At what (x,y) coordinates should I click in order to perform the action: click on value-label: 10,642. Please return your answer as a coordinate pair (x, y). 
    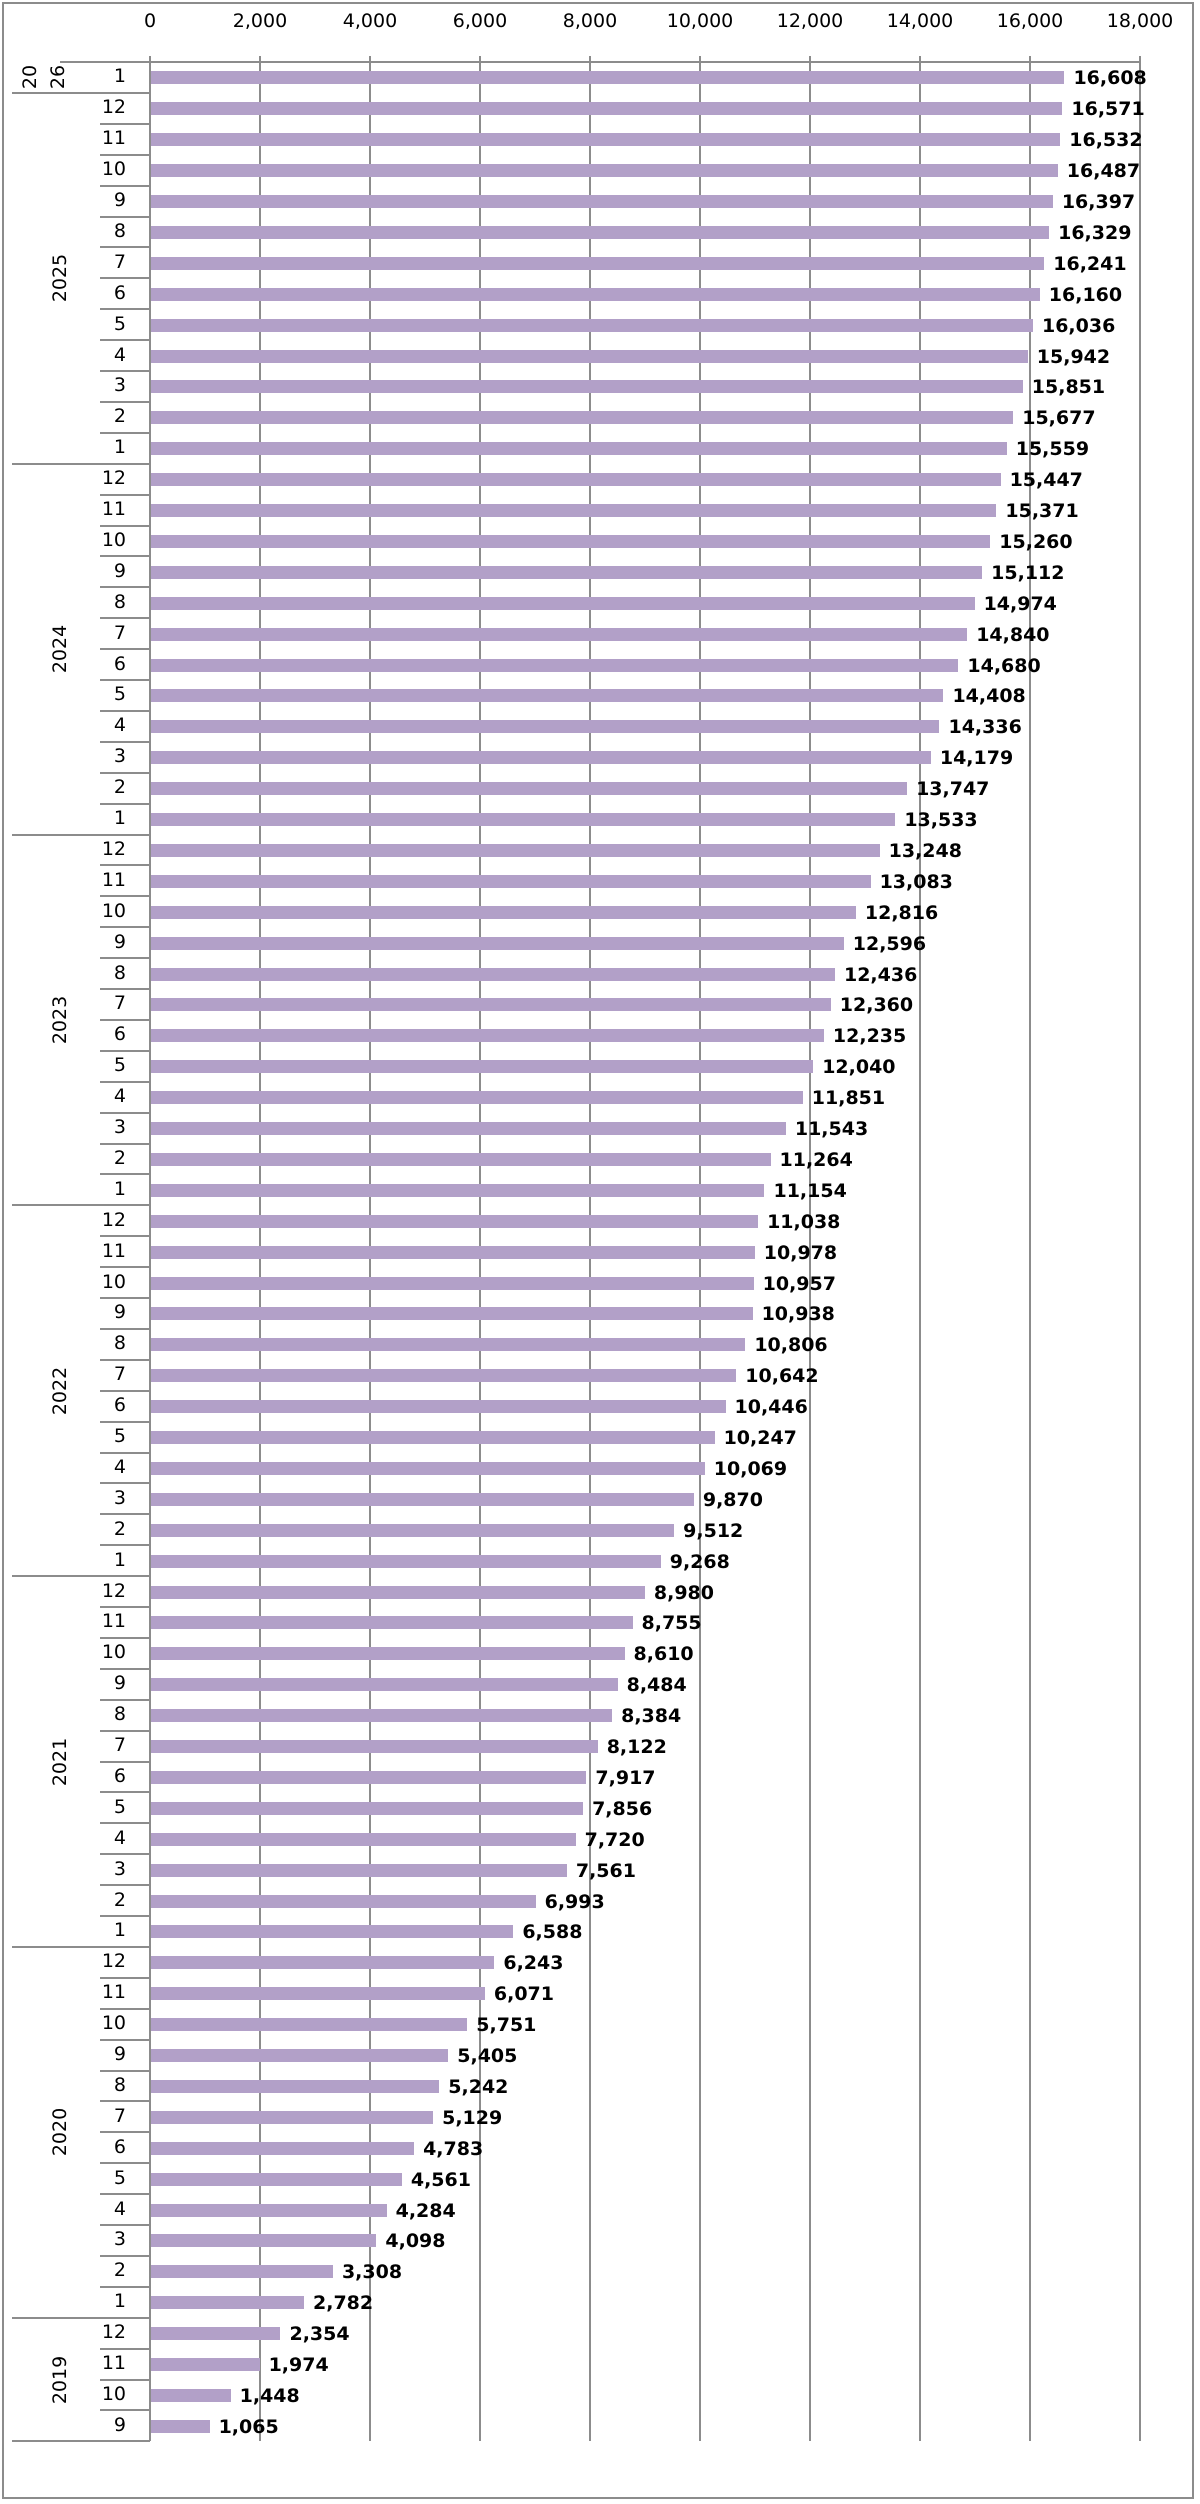
    Looking at the image, I should click on (782, 1376).